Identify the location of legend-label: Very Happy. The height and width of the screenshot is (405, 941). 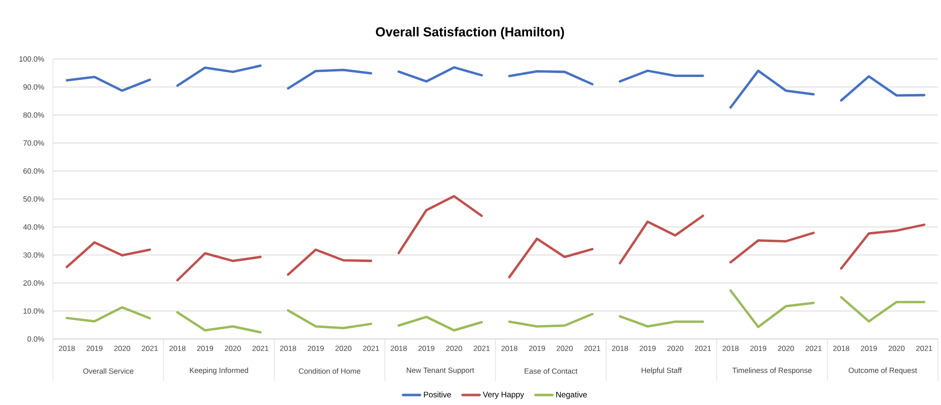
(503, 395).